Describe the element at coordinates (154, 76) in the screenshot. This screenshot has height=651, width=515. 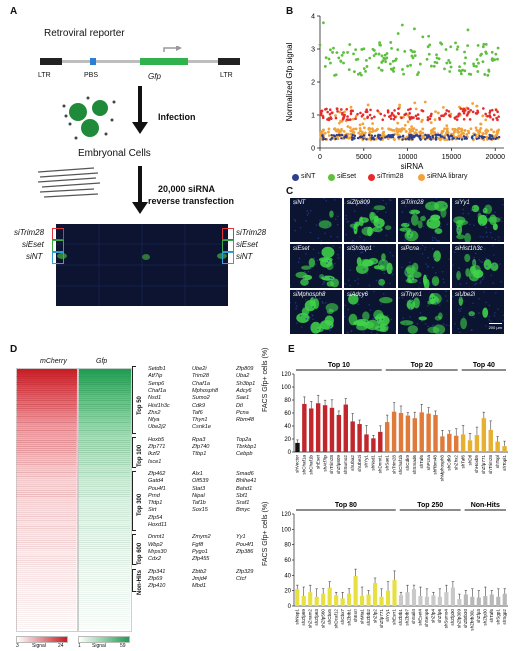
I see `gfp-label: Gfp` at that location.